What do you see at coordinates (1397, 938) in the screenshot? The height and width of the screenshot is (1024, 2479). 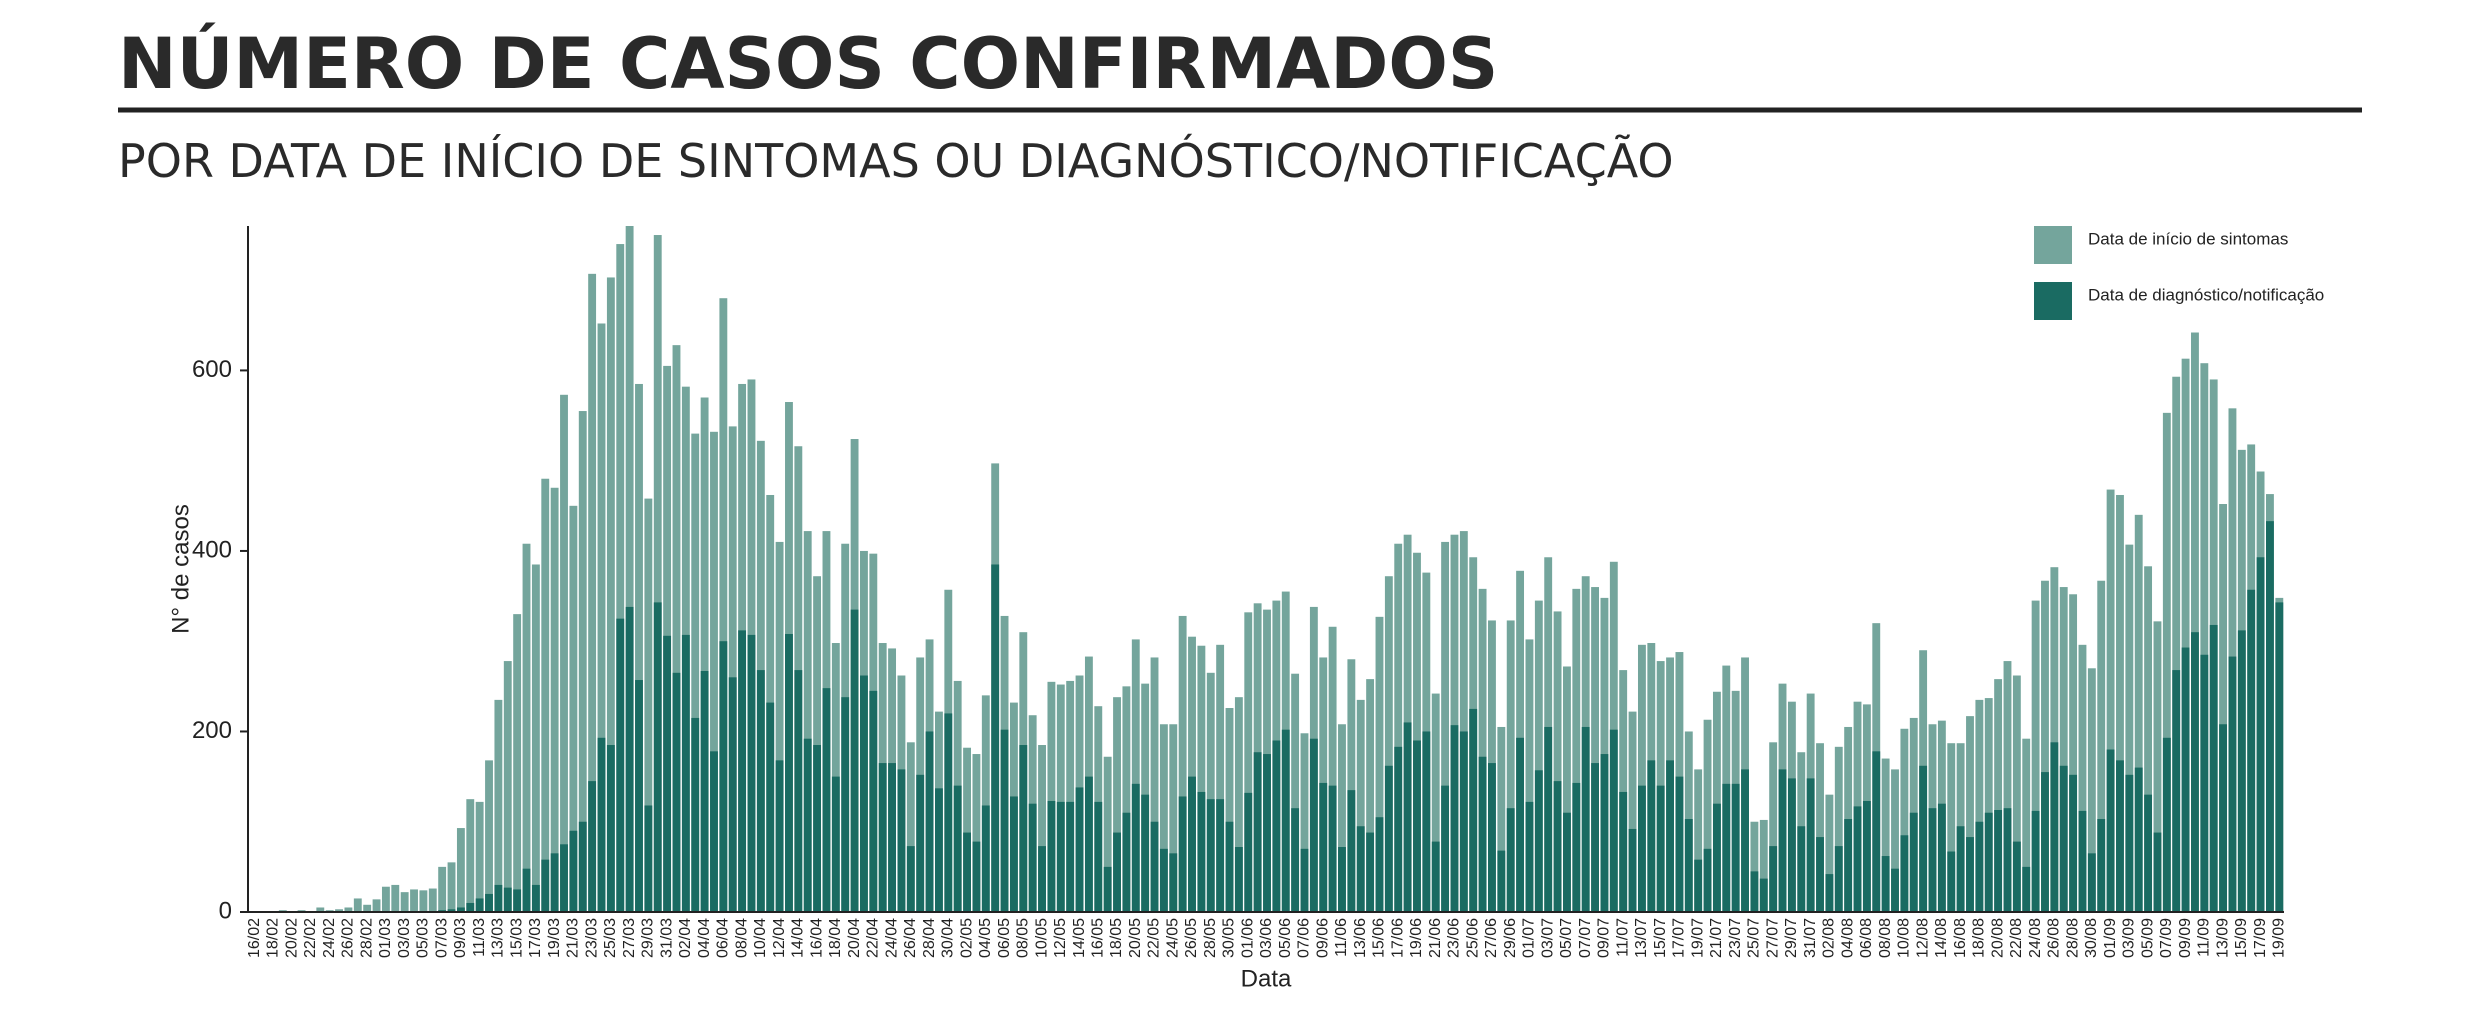 I see `x-tick-label: 17/06` at bounding box center [1397, 938].